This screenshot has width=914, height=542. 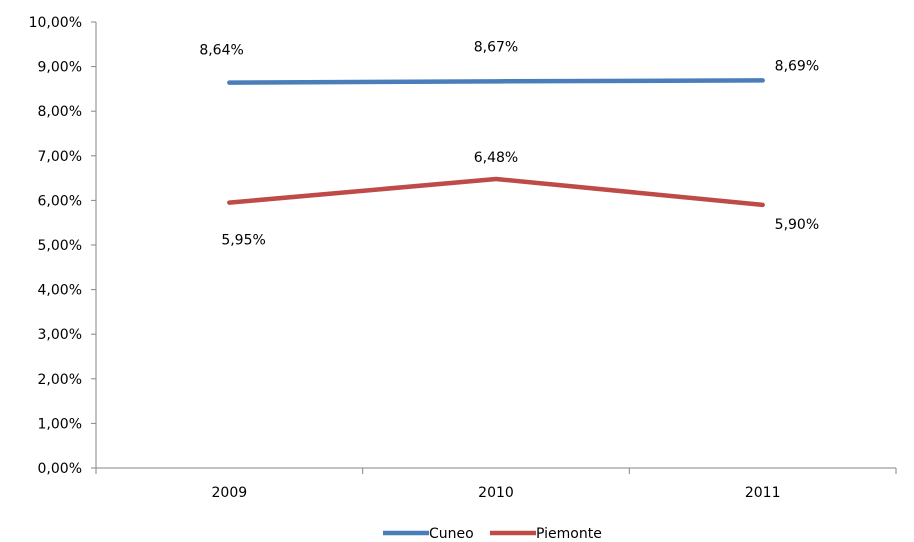 What do you see at coordinates (496, 158) in the screenshot?
I see `data-label: 6,48%` at bounding box center [496, 158].